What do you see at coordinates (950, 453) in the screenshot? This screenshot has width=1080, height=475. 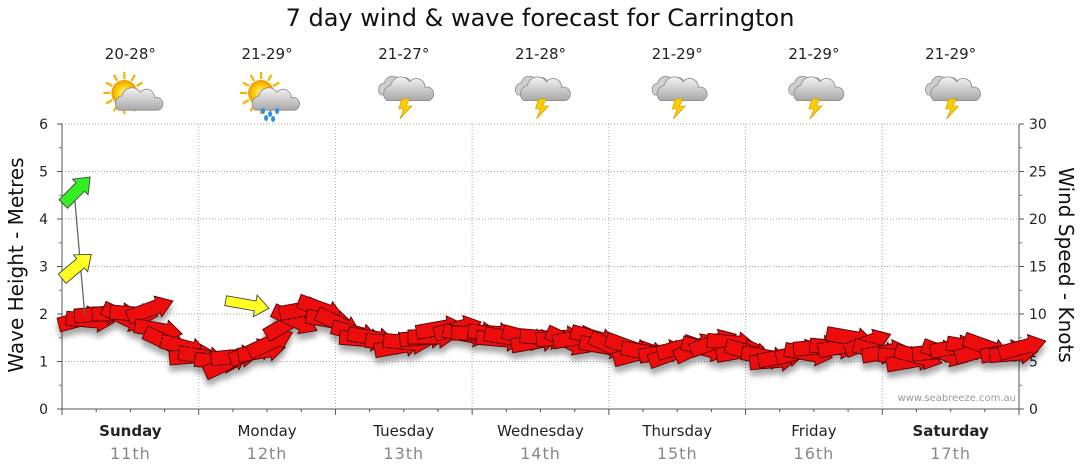 I see `day-date: 17th` at bounding box center [950, 453].